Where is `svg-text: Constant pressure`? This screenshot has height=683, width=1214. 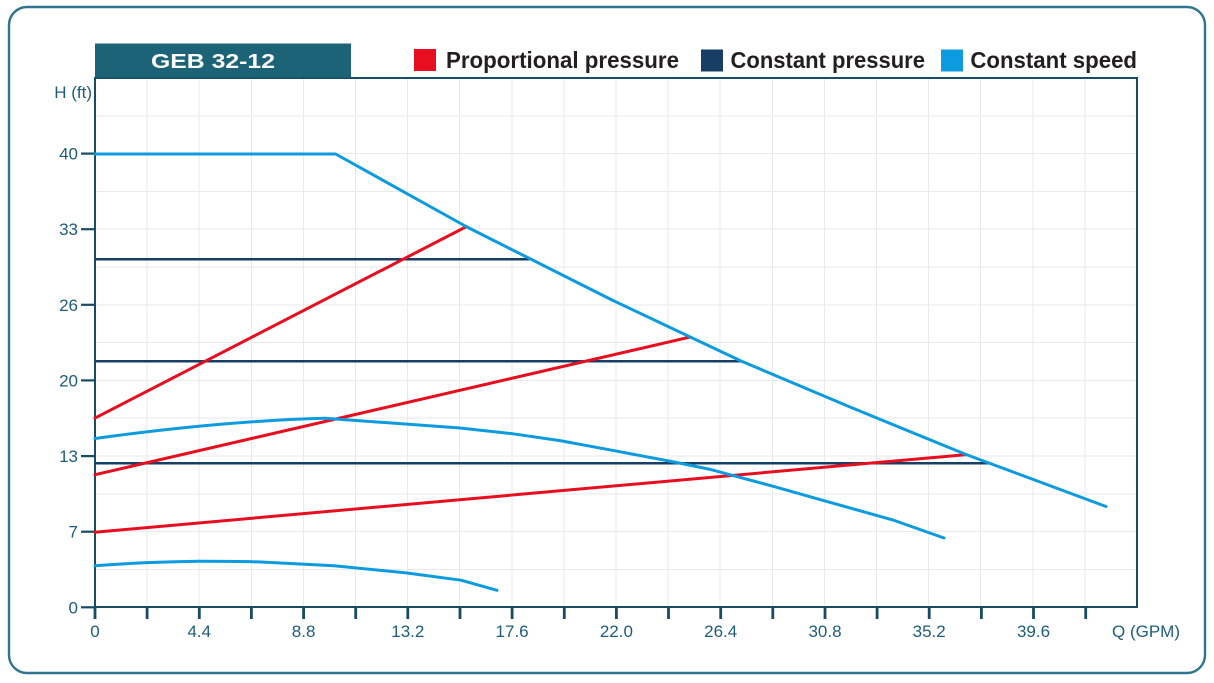 svg-text: Constant pressure is located at coordinates (828, 60).